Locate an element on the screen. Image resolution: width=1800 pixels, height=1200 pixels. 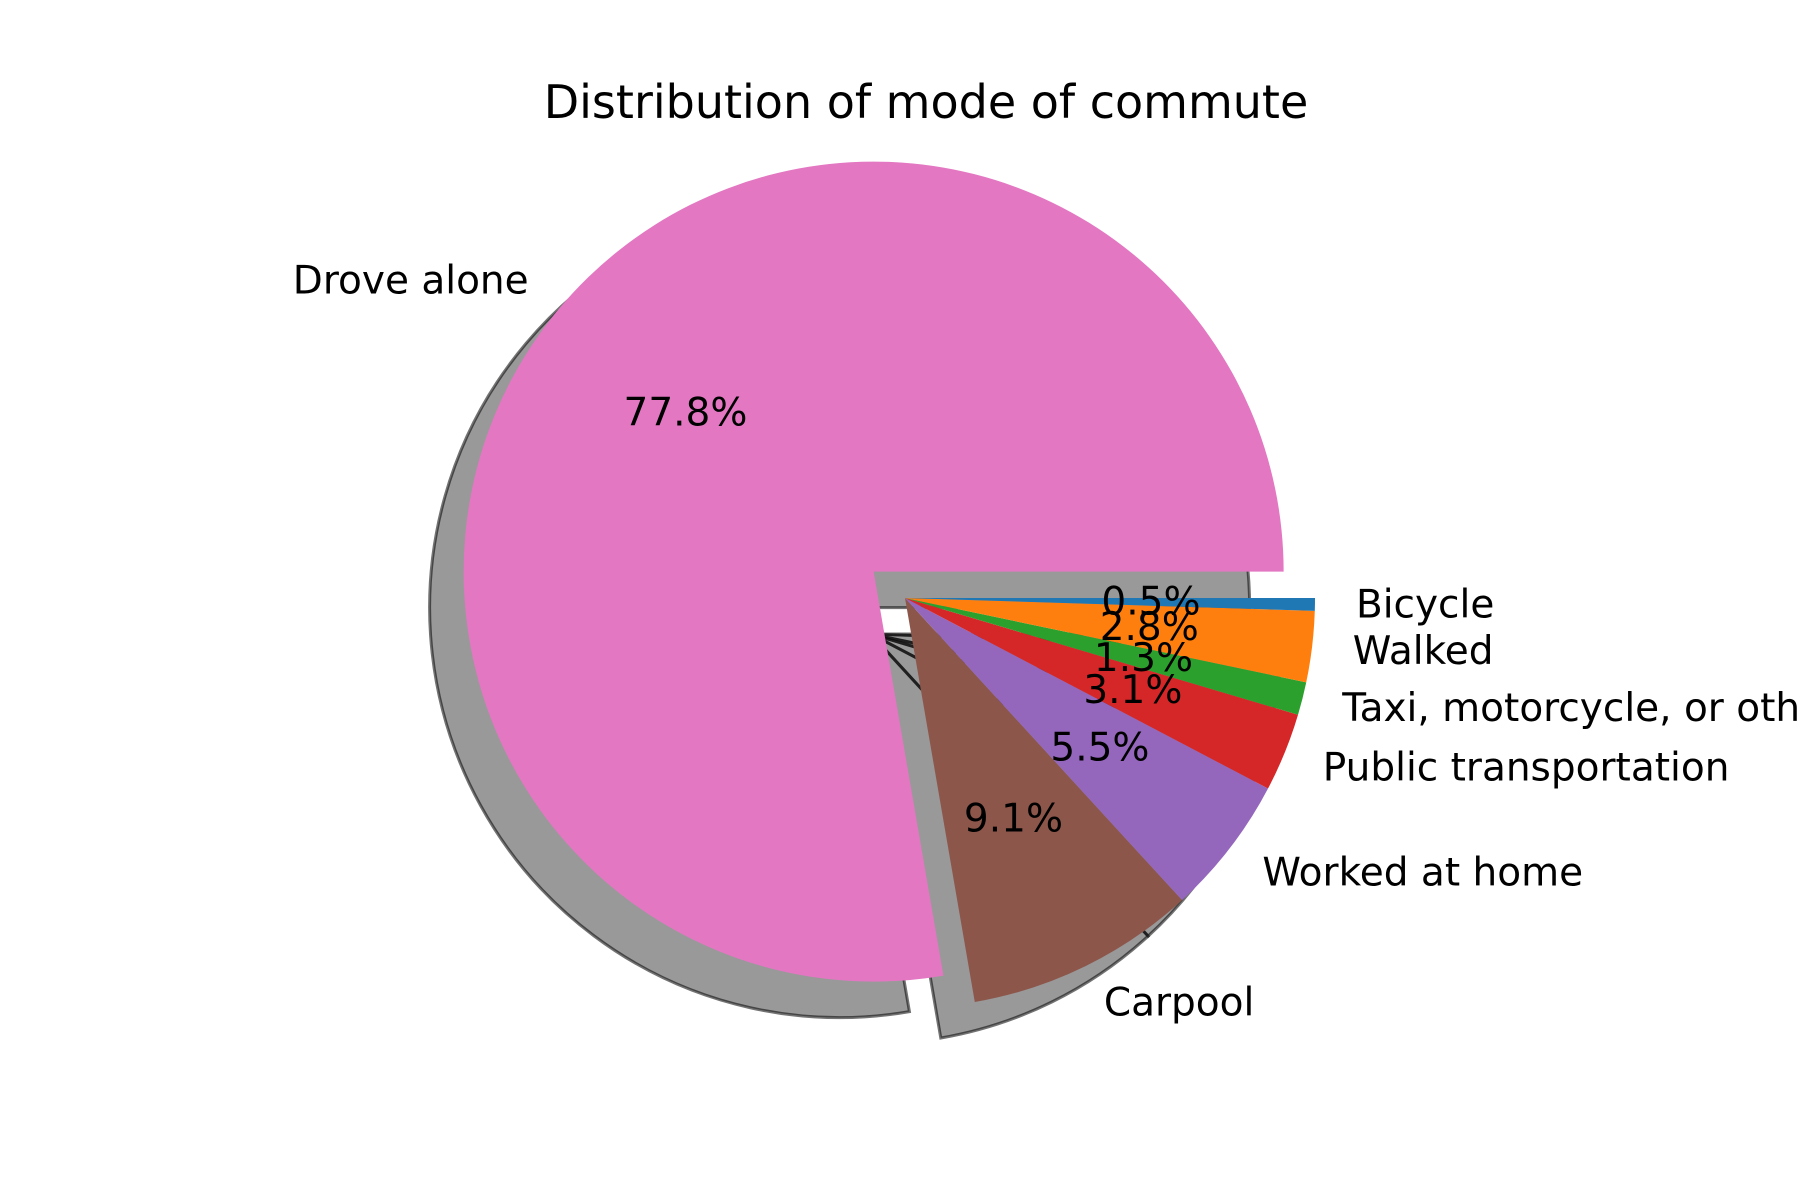
pct-label-worked-at-home: 5.5% is located at coordinates (1099, 748).